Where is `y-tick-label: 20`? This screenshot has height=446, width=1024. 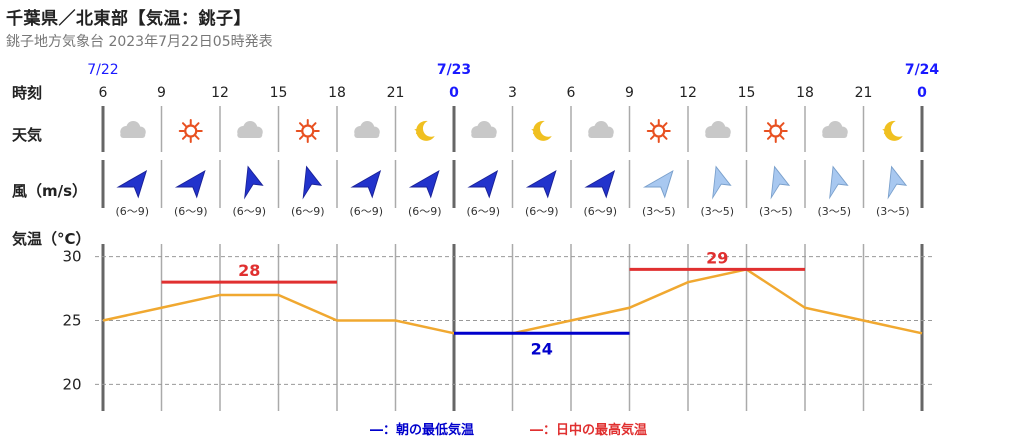
y-tick-label: 20 is located at coordinates (71, 384).